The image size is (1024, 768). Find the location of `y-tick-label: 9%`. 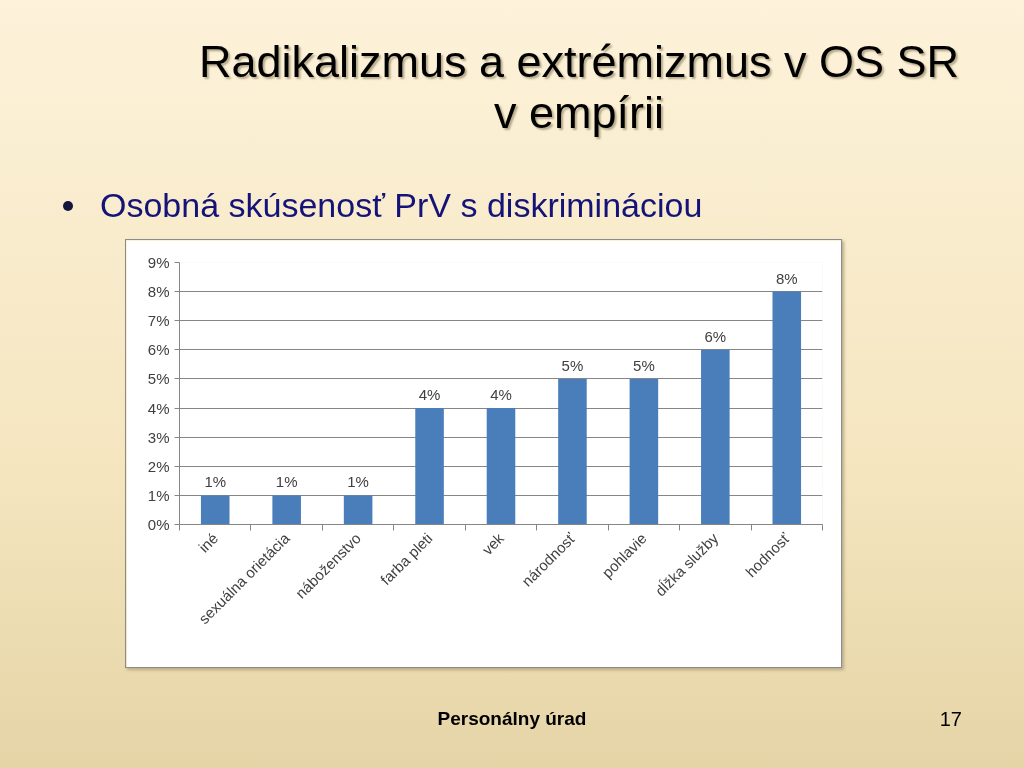

y-tick-label: 9% is located at coordinates (158, 262).